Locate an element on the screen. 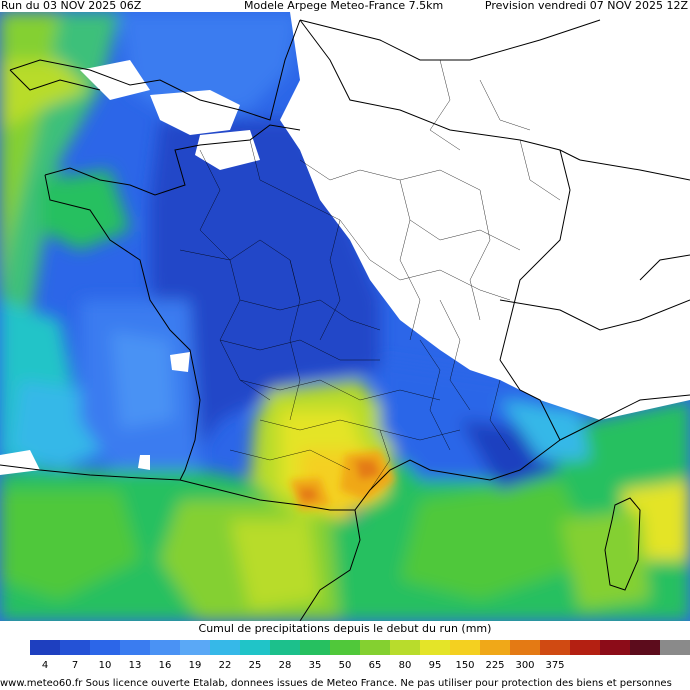 The image size is (690, 690). colorbar-tick-label: 10 is located at coordinates (105, 665).